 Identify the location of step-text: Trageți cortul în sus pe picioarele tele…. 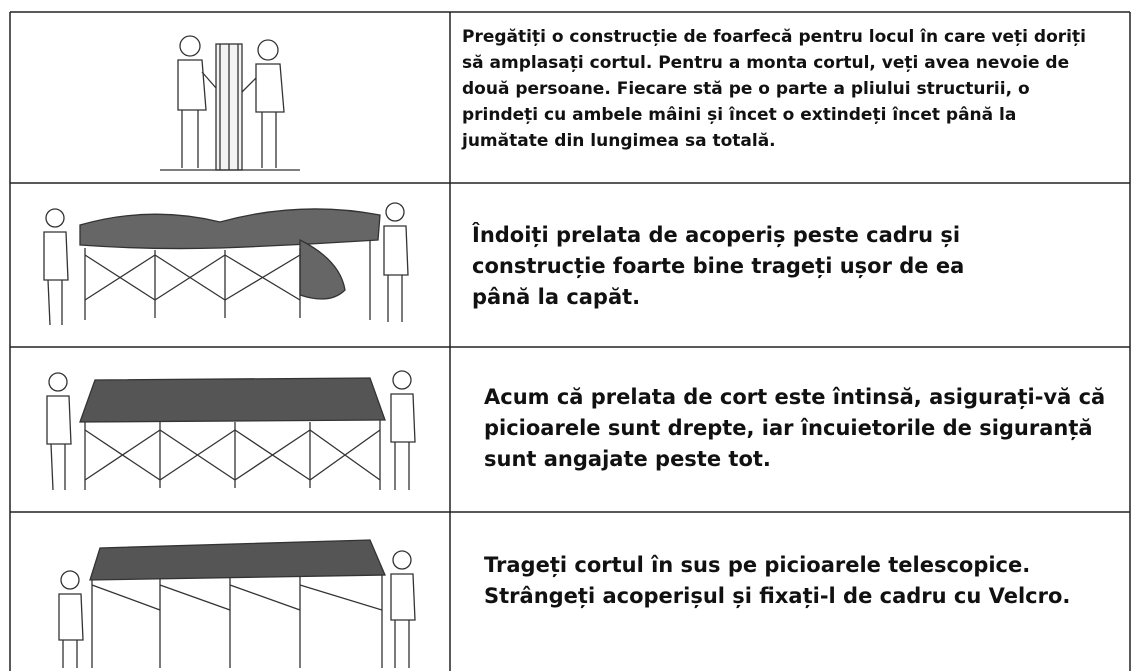
(777, 580).